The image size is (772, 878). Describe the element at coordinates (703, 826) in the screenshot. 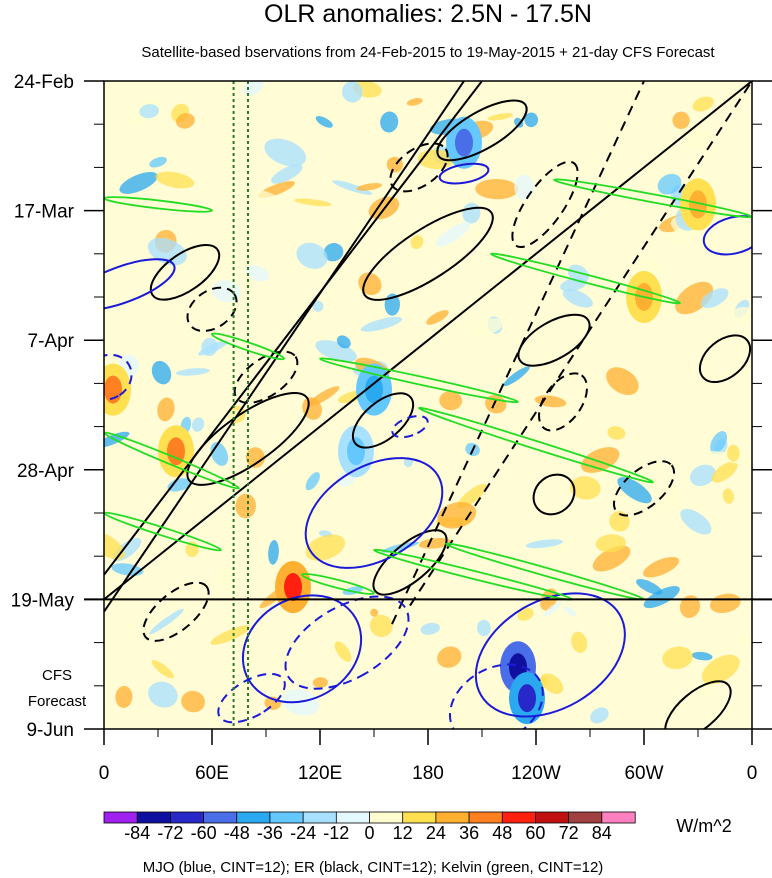

I see `colorbar-units-label: W/m^2` at that location.